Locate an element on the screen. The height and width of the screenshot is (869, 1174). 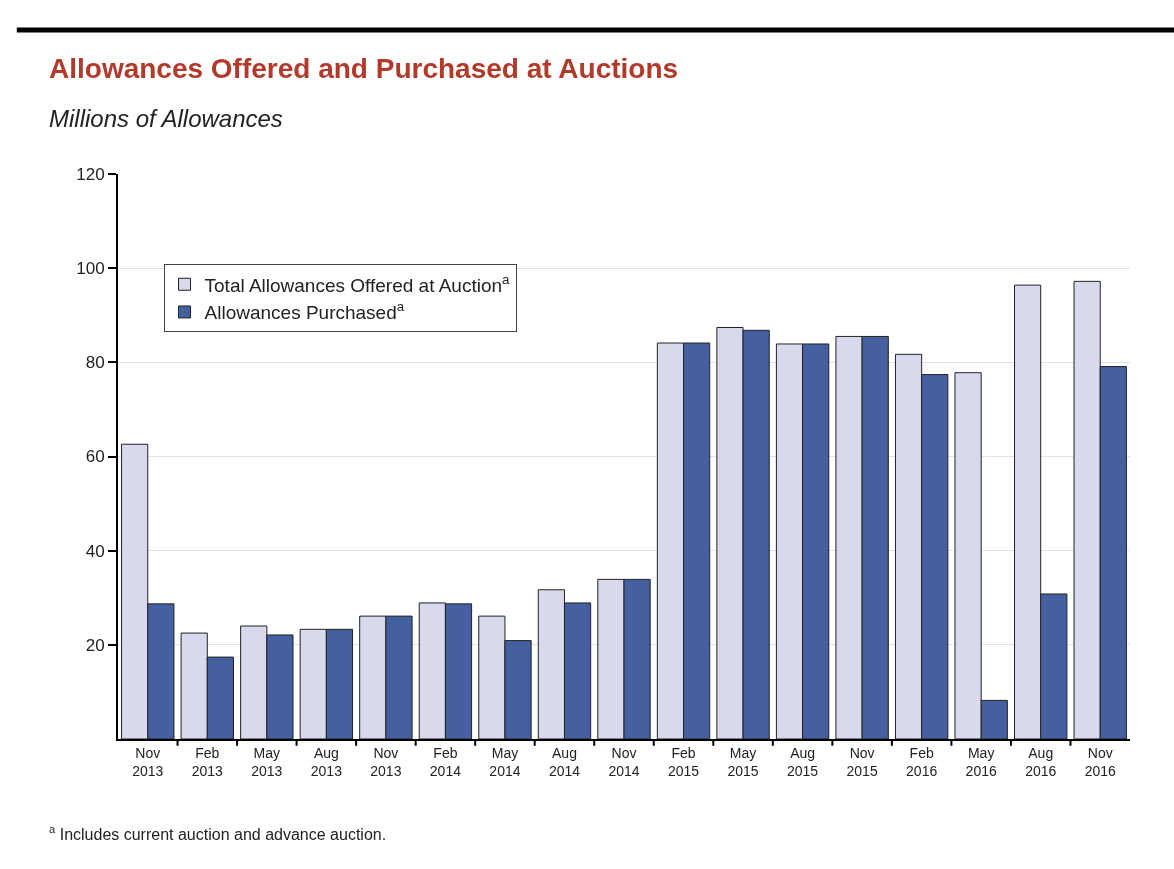
x-tick-label: Nov 2015 is located at coordinates (862, 761).